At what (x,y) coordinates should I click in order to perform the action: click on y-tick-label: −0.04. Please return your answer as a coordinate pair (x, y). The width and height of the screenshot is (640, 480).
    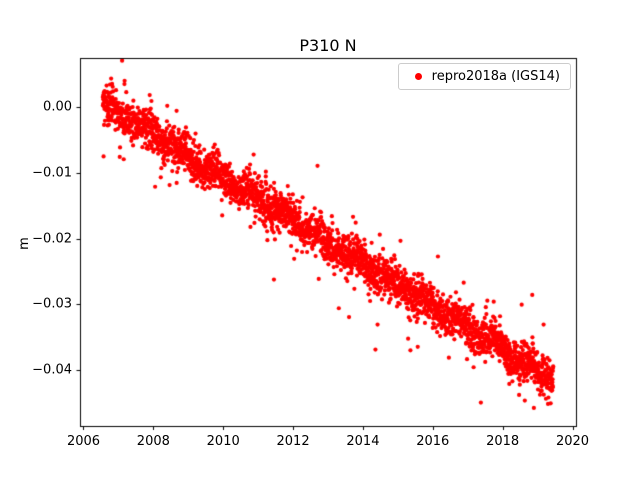
    Looking at the image, I should click on (52, 370).